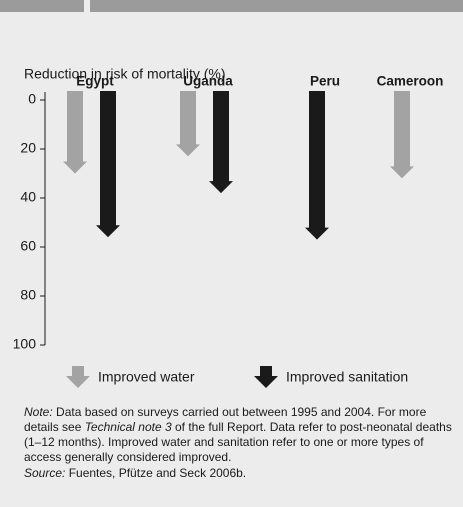 Image resolution: width=463 pixels, height=507 pixels. I want to click on source-label: Source:, so click(45, 473).